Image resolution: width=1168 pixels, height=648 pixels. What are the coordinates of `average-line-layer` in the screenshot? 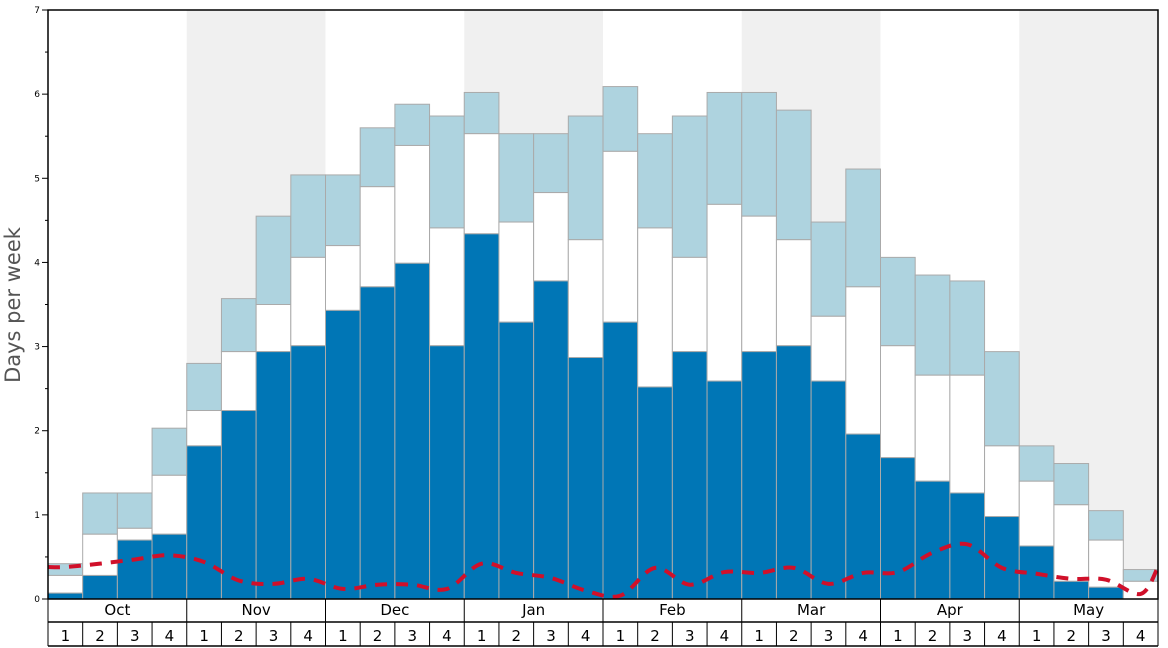 It's located at (603, 570).